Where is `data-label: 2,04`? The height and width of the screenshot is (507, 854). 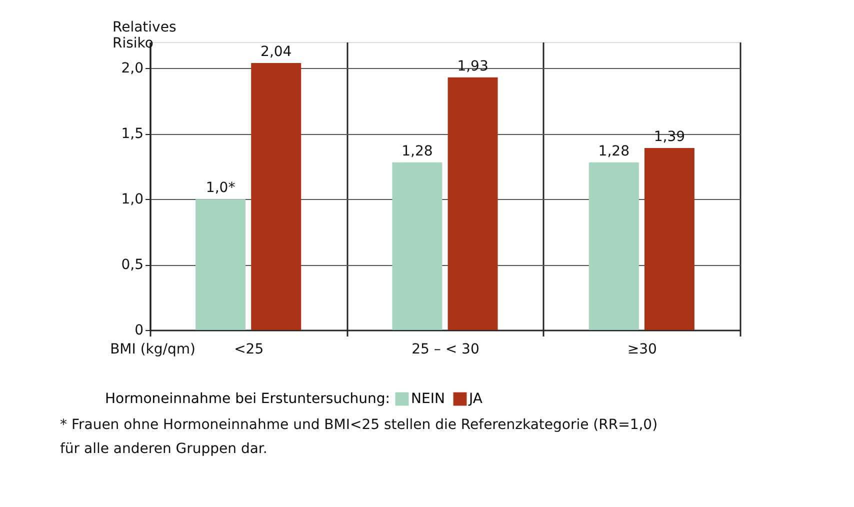 data-label: 2,04 is located at coordinates (276, 52).